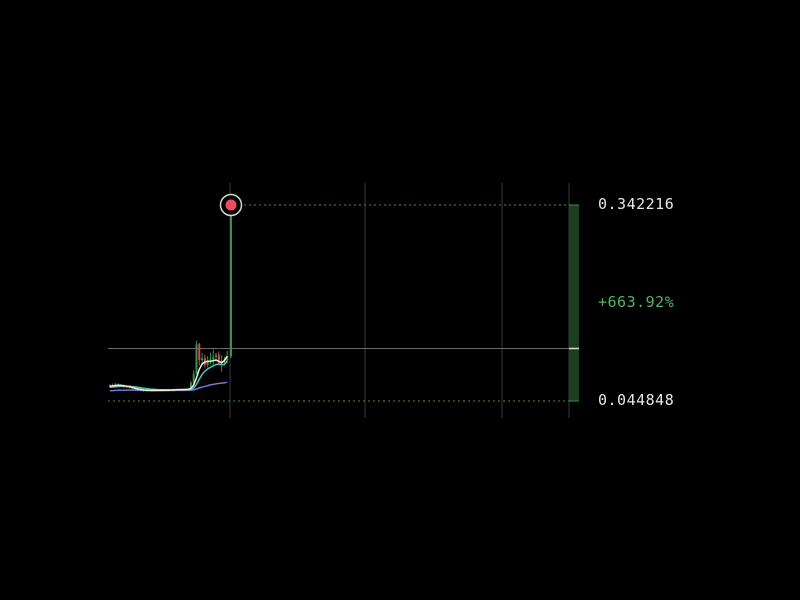 The height and width of the screenshot is (600, 800). I want to click on high-price-label: 0.342216, so click(636, 204).